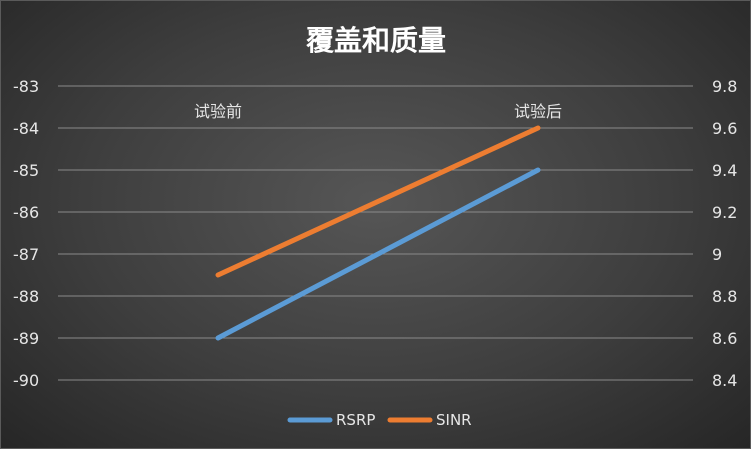 The height and width of the screenshot is (450, 751). I want to click on left-axis-tick-label: -85, so click(26, 170).